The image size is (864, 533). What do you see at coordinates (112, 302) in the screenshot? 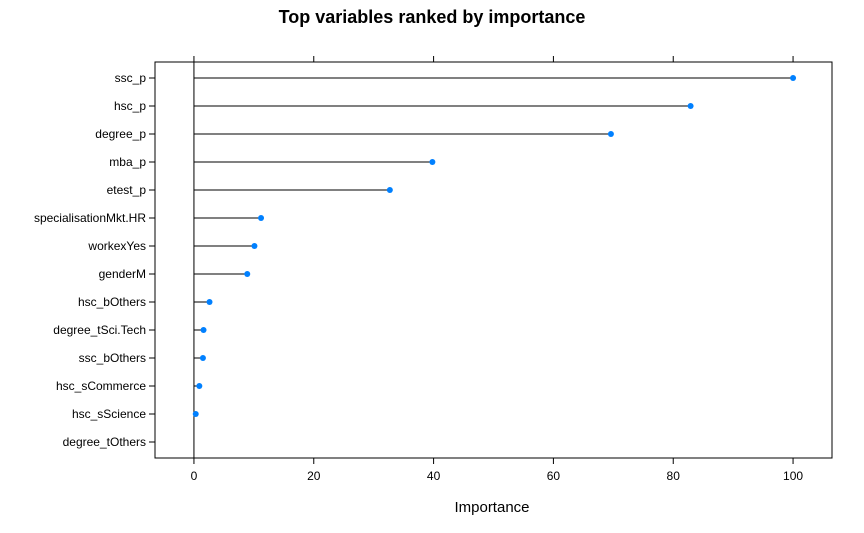
I see `y-tick-label: hsc_bOthers` at bounding box center [112, 302].